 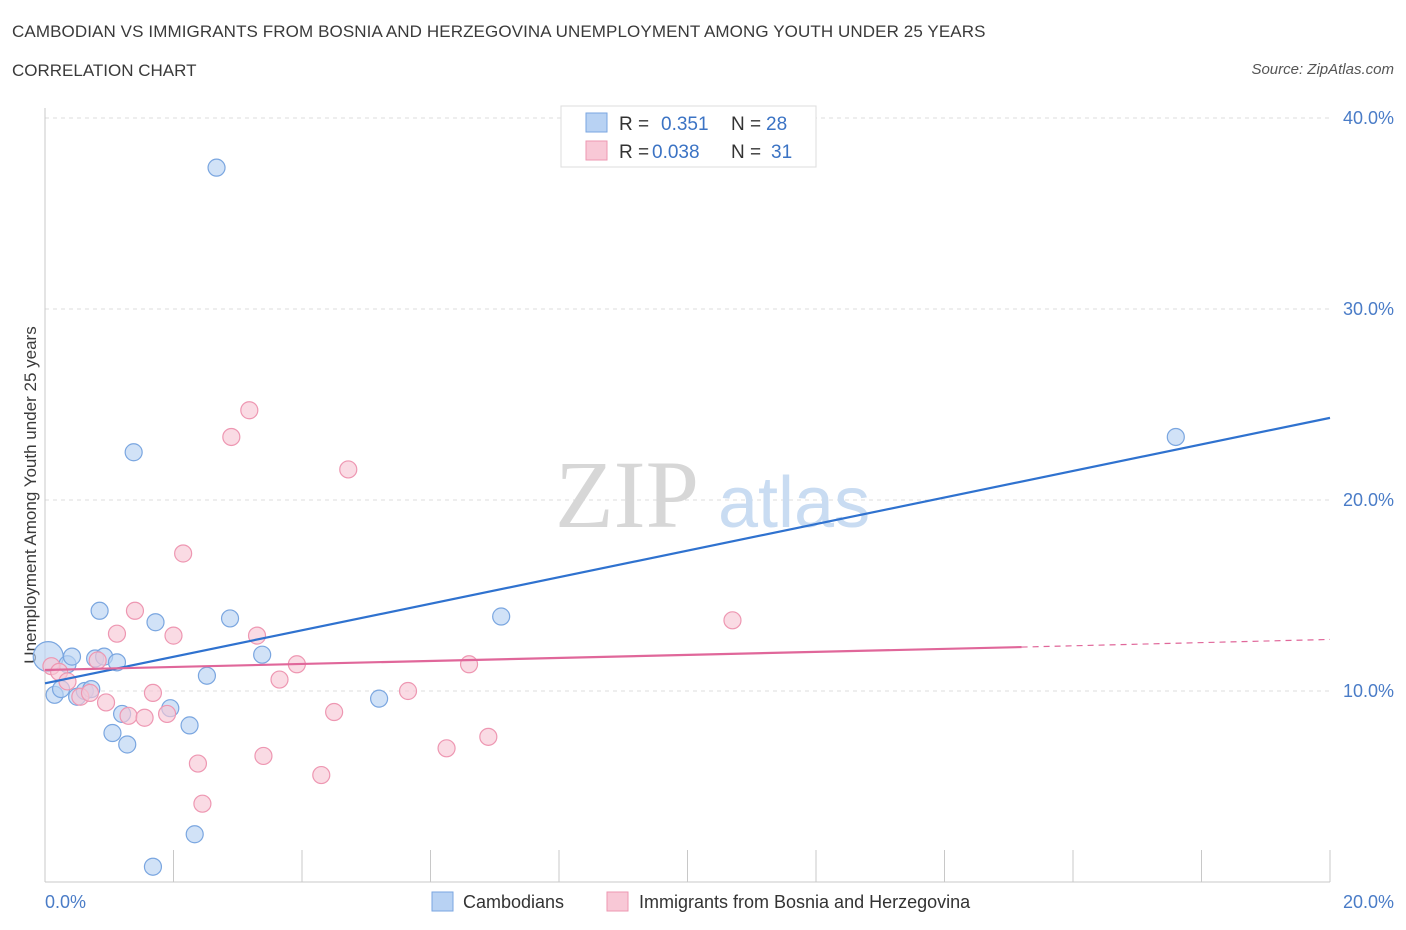 I want to click on y-tick-labels: 10.0% 20.0% 30.0% 40.0%, so click(x=1368, y=404).